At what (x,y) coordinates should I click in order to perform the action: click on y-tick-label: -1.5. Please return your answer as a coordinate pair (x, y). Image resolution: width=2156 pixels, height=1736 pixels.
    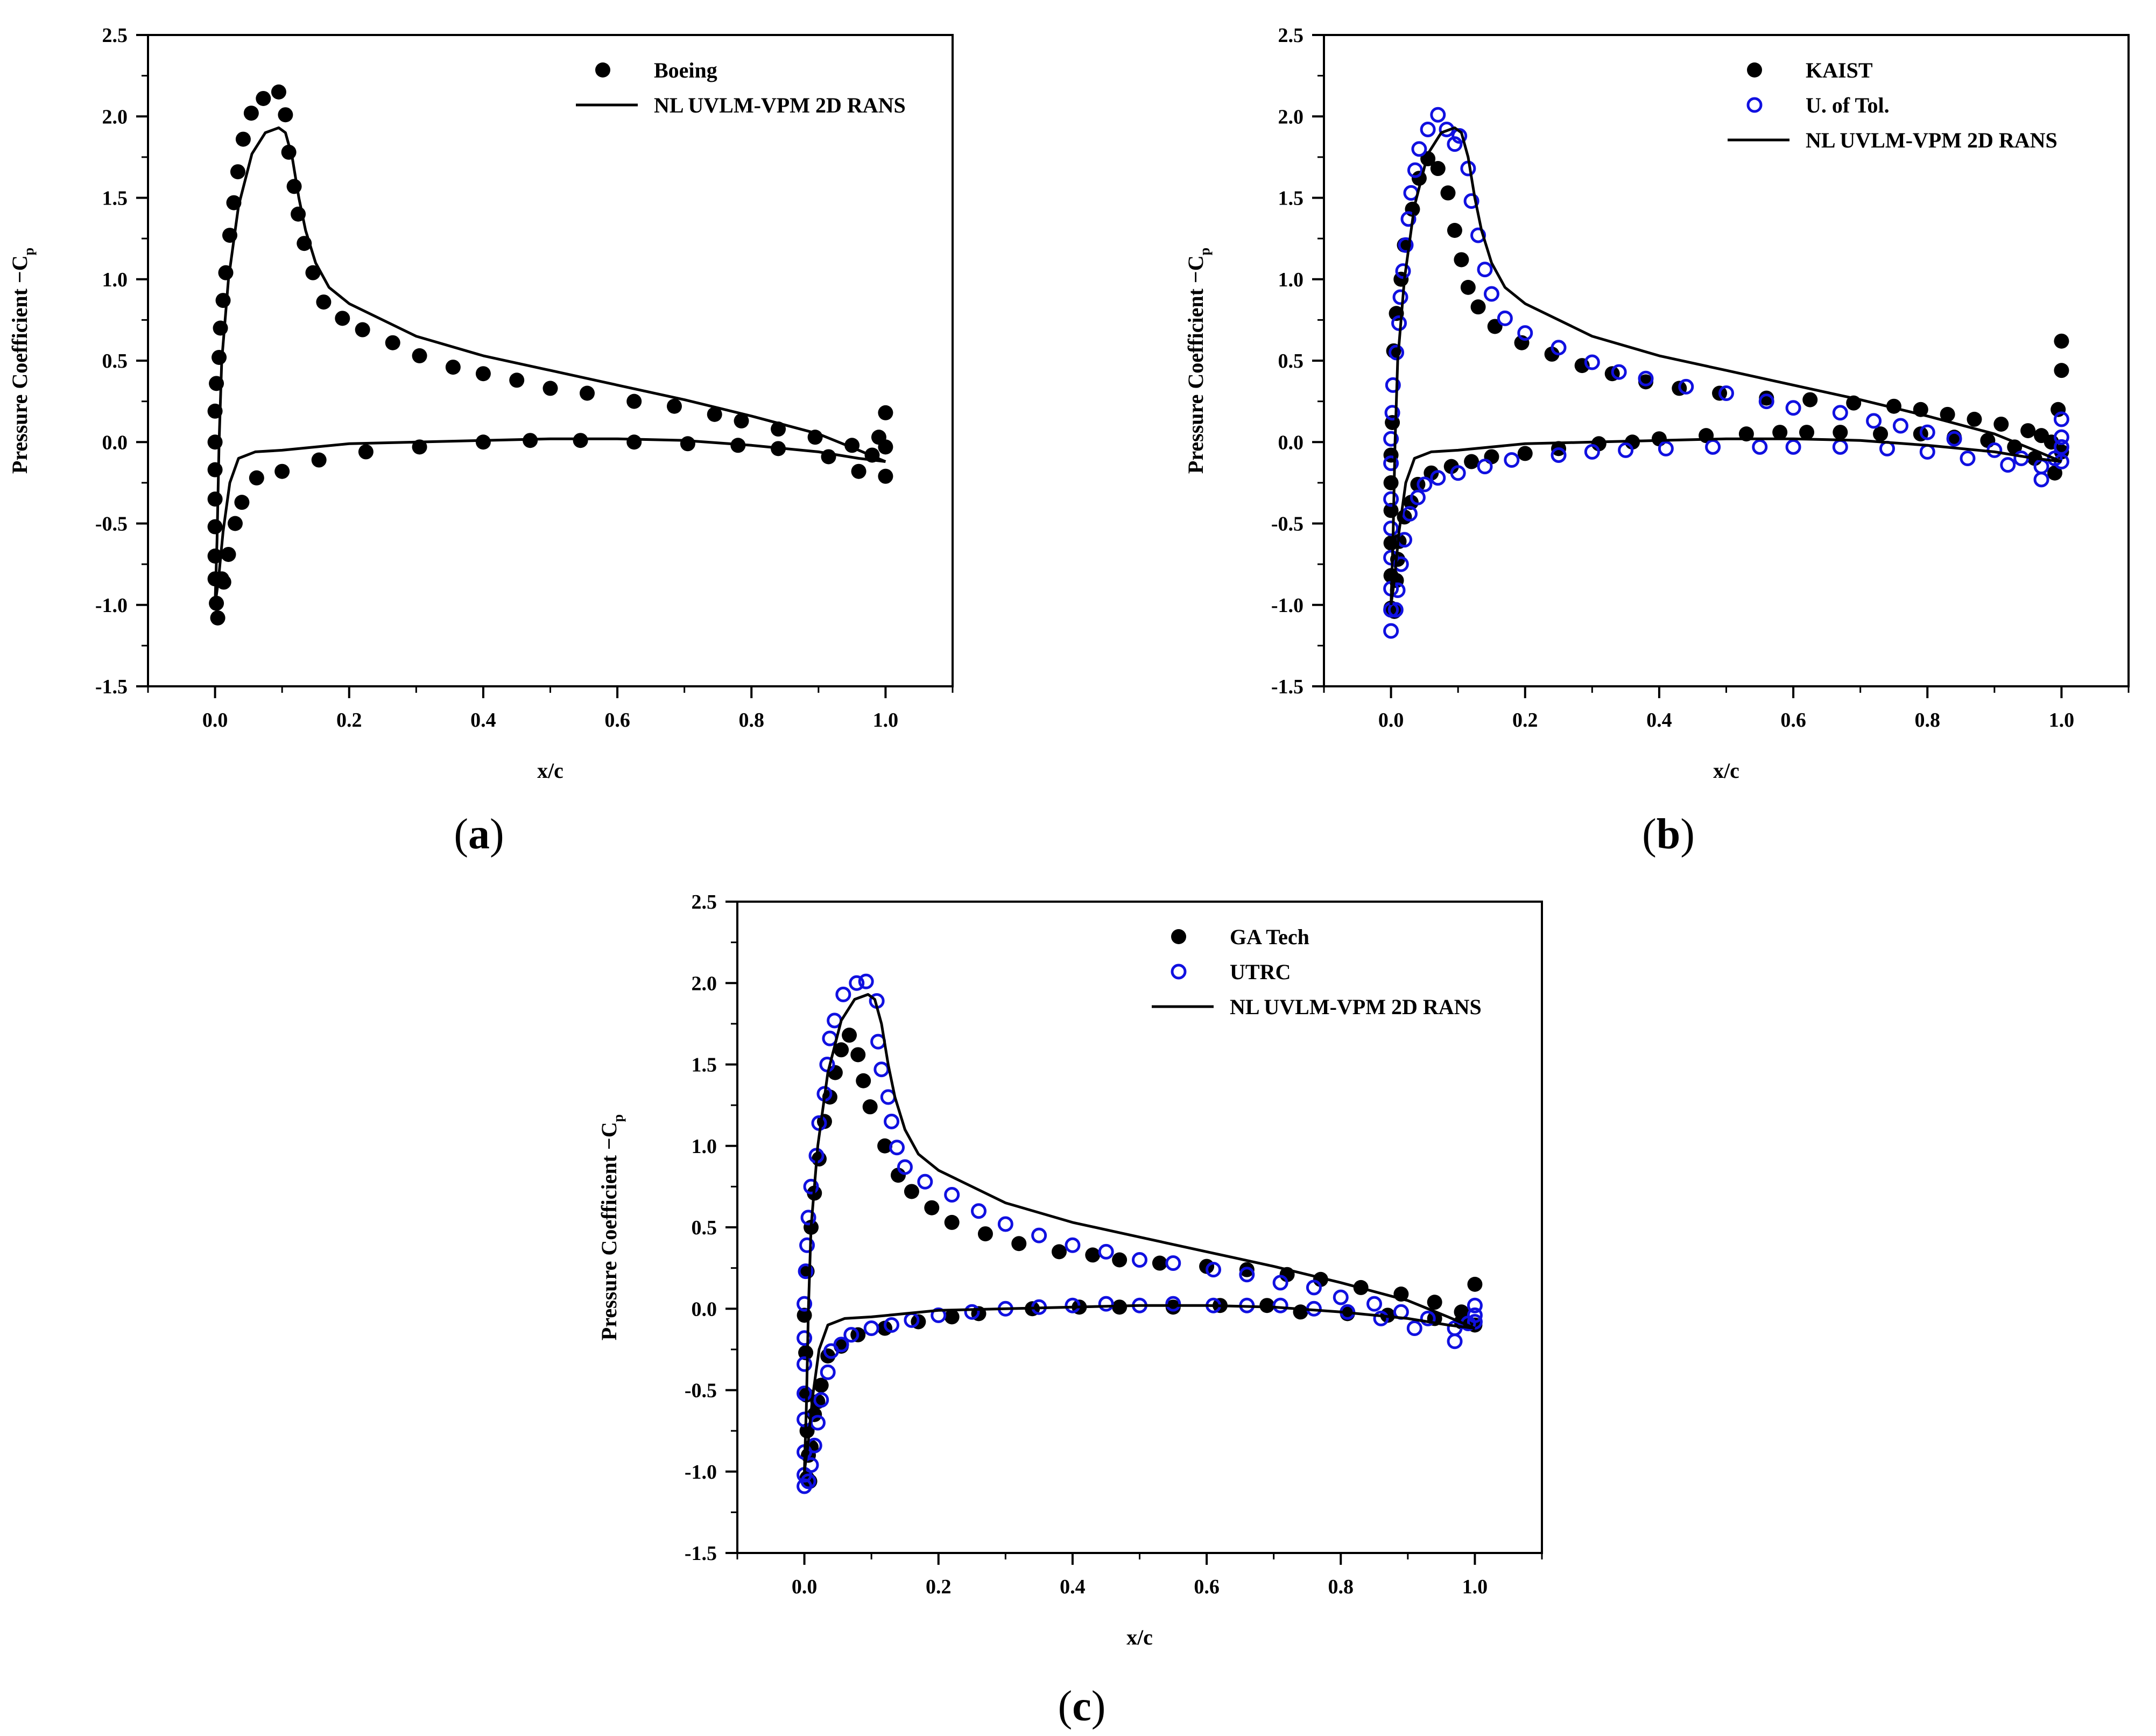
    Looking at the image, I should click on (701, 1553).